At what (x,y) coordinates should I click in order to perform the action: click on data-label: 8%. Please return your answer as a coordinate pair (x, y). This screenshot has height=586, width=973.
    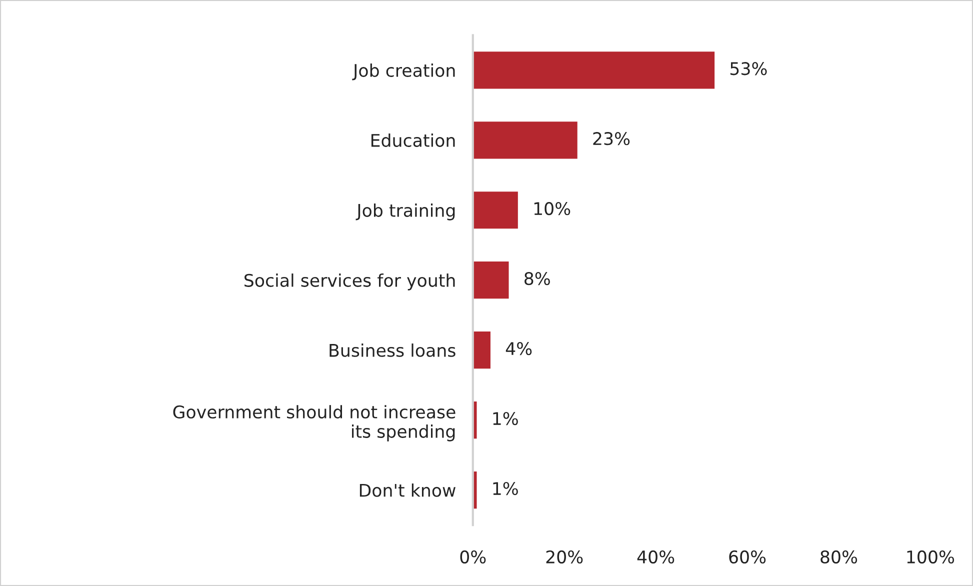
    Looking at the image, I should click on (537, 279).